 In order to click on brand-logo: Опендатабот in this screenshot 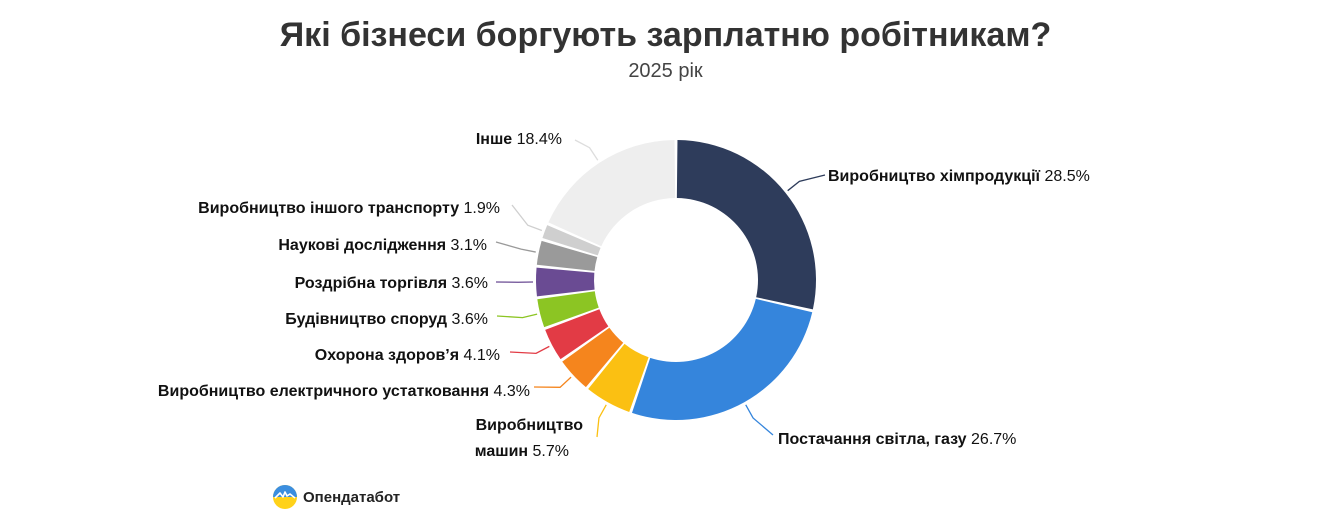, I will do `click(336, 497)`.